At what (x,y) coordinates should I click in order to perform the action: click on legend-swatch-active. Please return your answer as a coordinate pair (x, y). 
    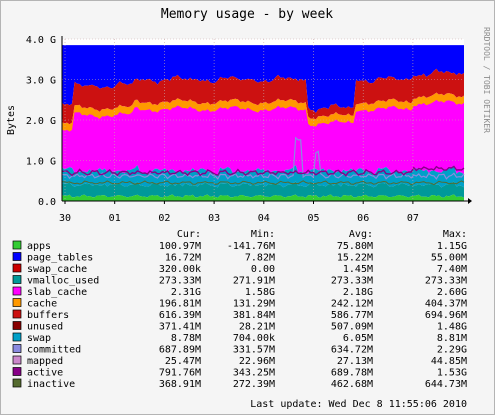
    Looking at the image, I should click on (17, 371).